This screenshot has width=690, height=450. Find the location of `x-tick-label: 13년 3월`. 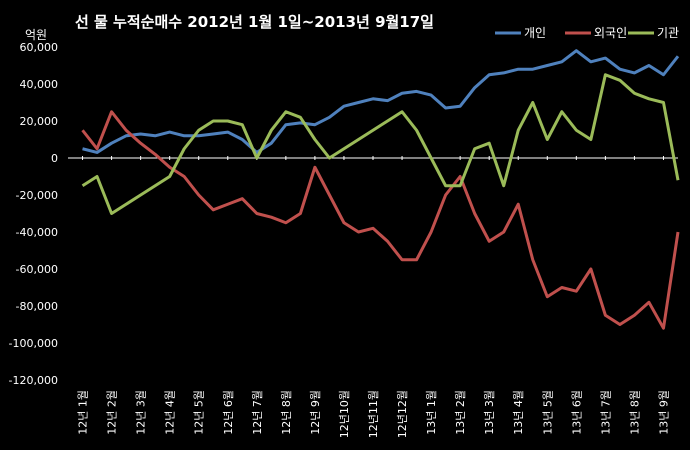

x-tick-label: 13년 3월 is located at coordinates (489, 412).